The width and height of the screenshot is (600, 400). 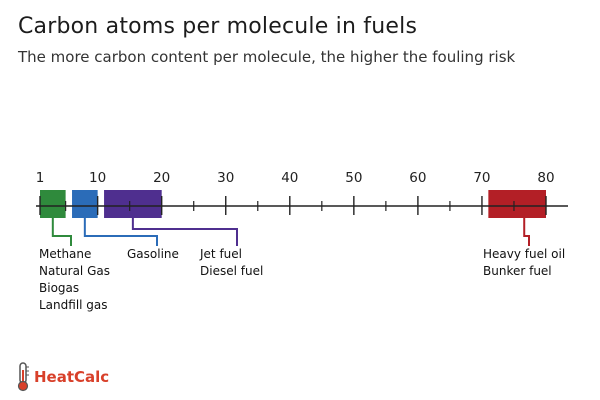 What do you see at coordinates (517, 271) in the screenshot?
I see `fuel-label: Bunker fuel` at bounding box center [517, 271].